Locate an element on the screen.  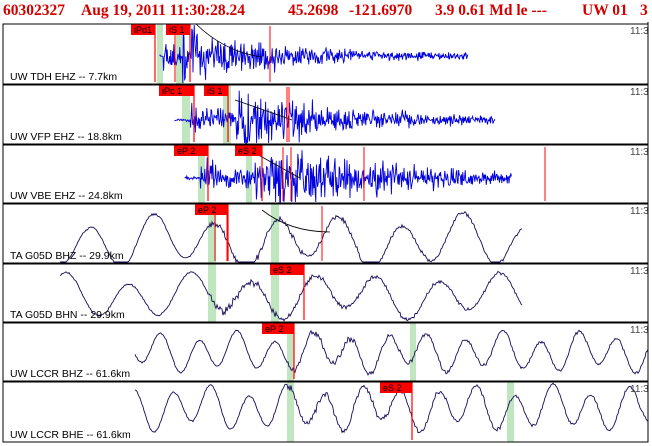
trace-label-uw-lccr-bhe: UW LCCR BHE -- 61.6km is located at coordinates (70, 435).